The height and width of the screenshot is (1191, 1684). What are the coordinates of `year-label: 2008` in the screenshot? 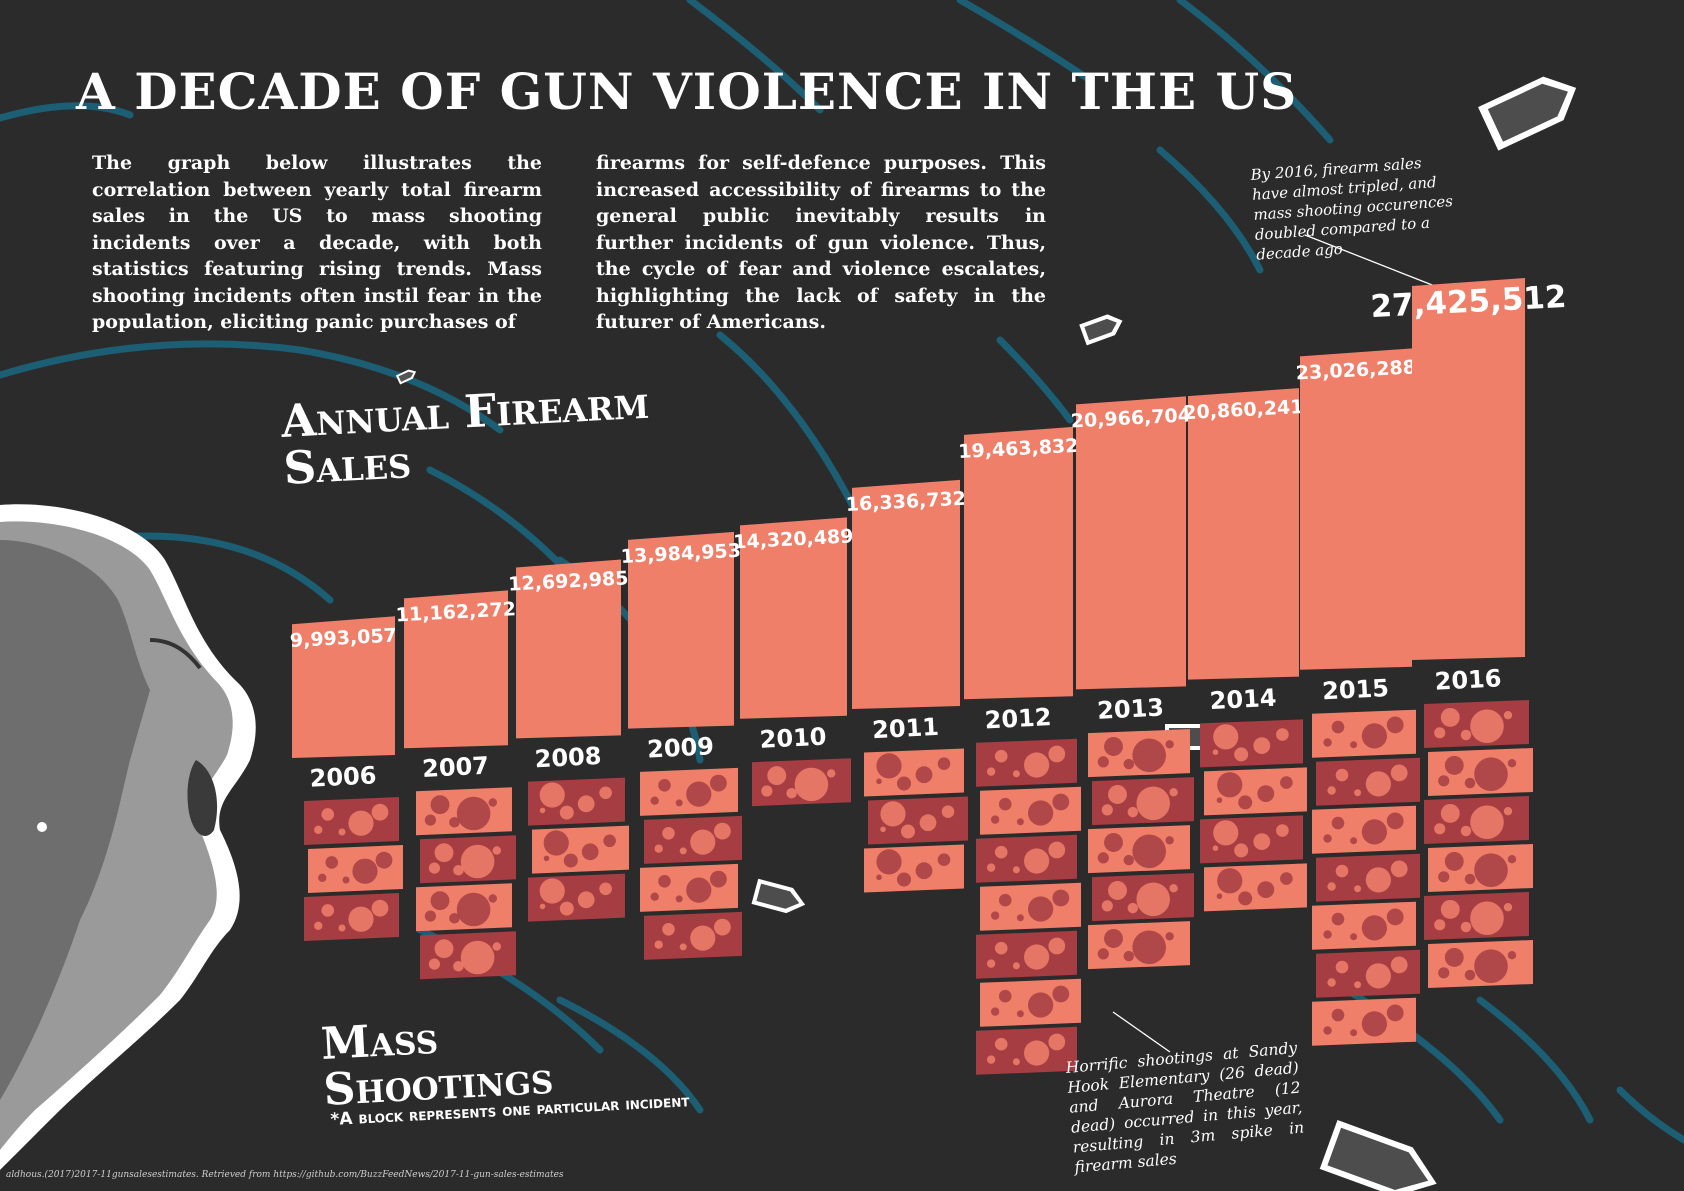 It's located at (568, 757).